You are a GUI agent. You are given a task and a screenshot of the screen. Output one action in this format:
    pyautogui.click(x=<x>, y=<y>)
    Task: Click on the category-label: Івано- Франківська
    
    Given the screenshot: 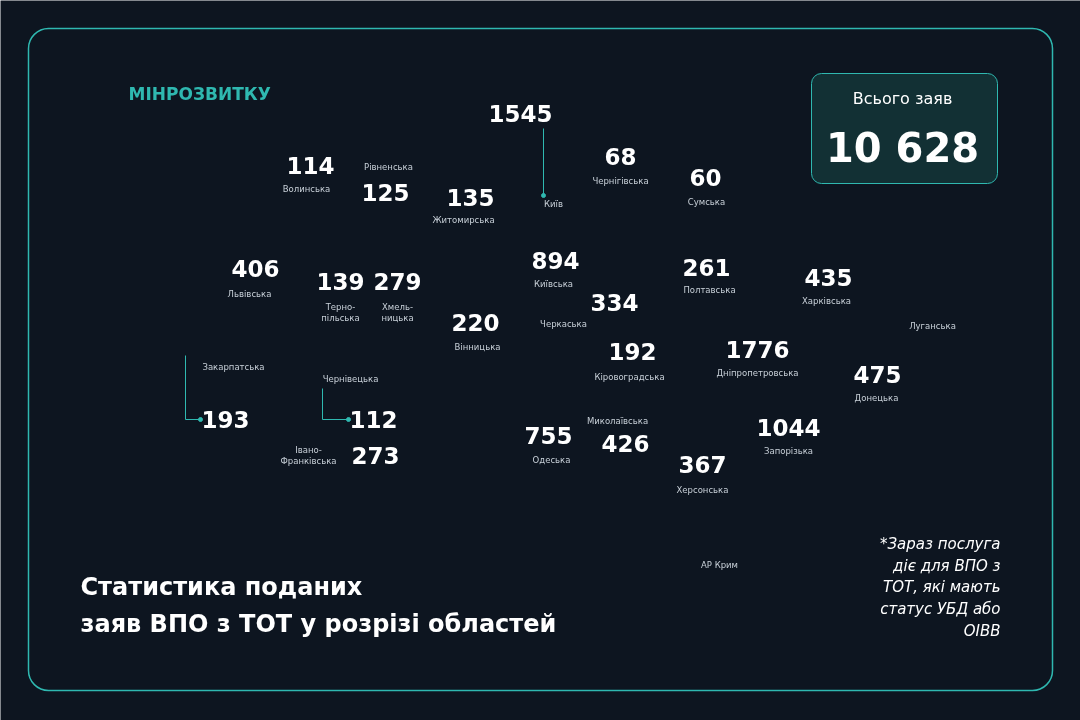 What is the action you would take?
    pyautogui.click(x=308, y=455)
    